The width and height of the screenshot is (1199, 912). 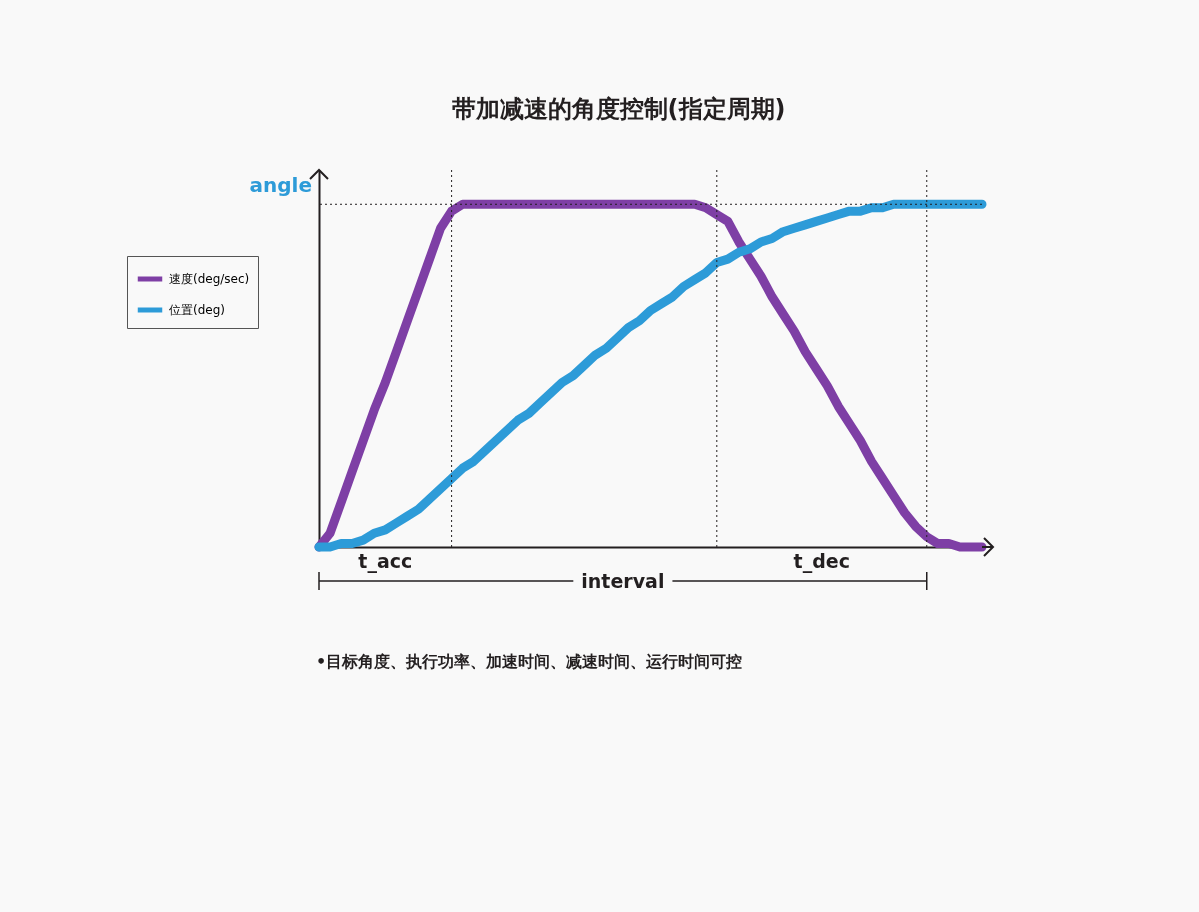 What do you see at coordinates (618, 108) in the screenshot?
I see `chart-title: 带加减速的角度控制(指定周期)` at bounding box center [618, 108].